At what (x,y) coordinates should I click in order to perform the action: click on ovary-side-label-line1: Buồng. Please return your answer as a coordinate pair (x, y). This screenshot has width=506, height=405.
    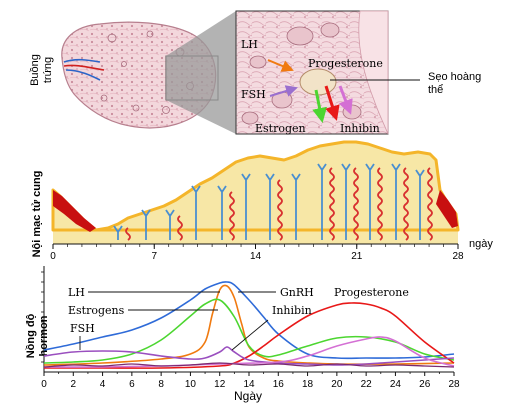
    Looking at the image, I should click on (35, 70).